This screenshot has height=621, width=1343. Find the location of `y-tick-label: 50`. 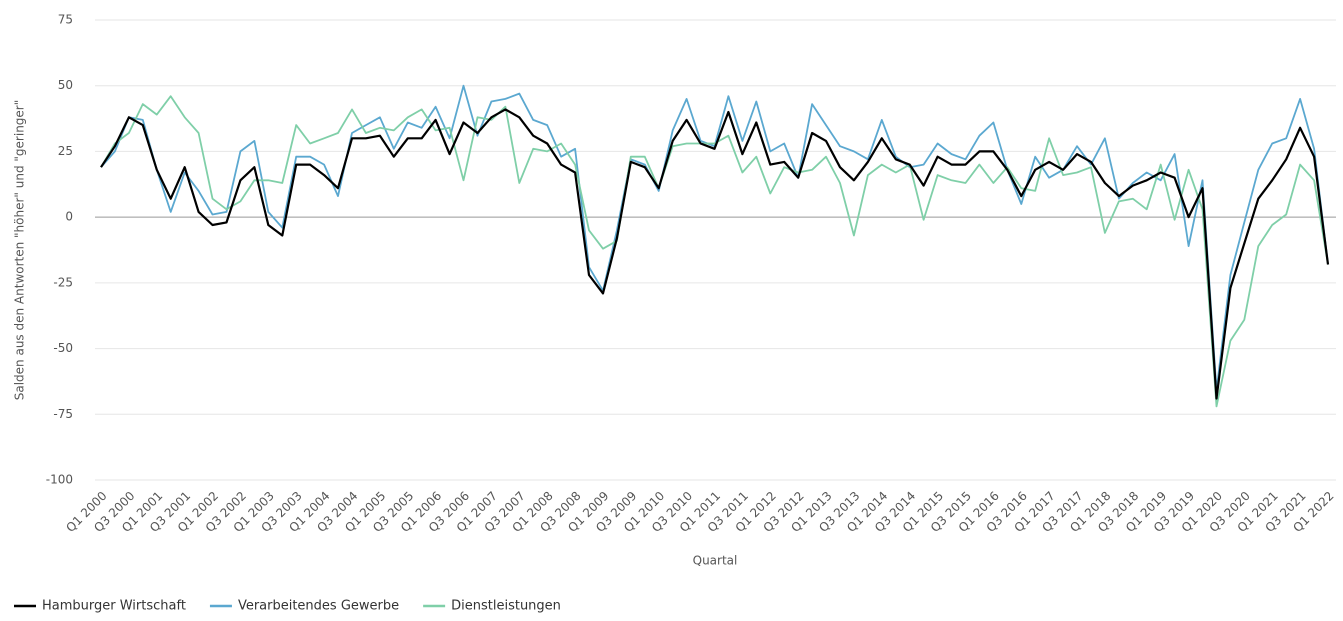

y-tick-label: 50 is located at coordinates (65, 85).